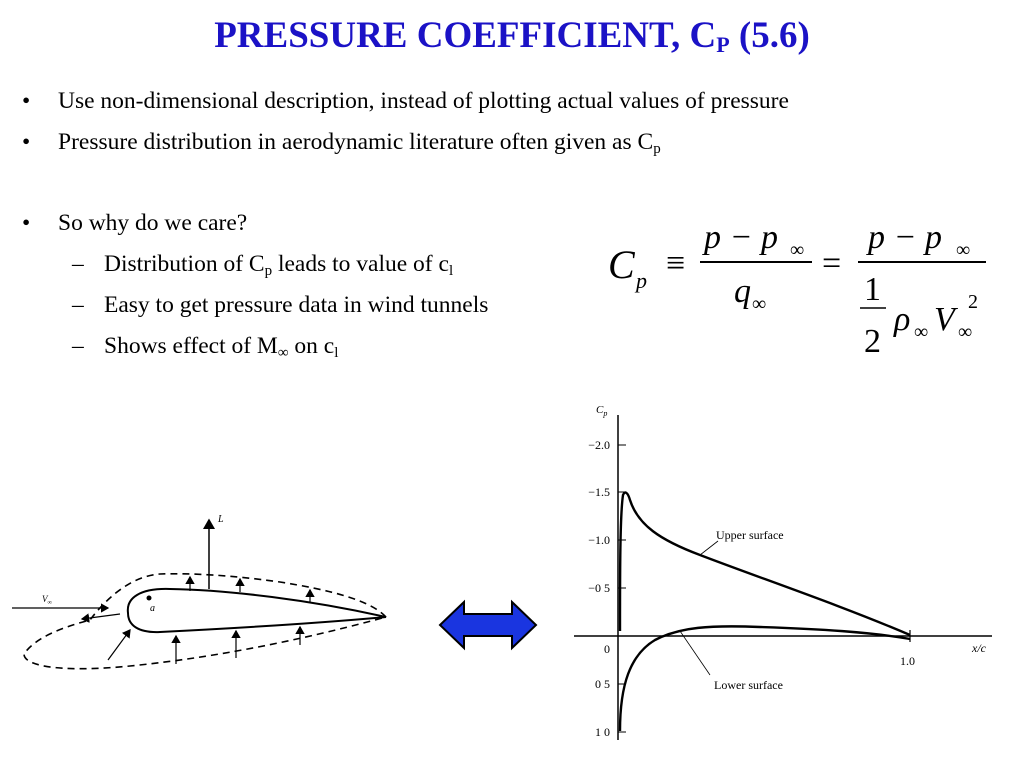 The image size is (1024, 768). What do you see at coordinates (607, 649) in the screenshot?
I see `cp-tick-label: 0` at bounding box center [607, 649].